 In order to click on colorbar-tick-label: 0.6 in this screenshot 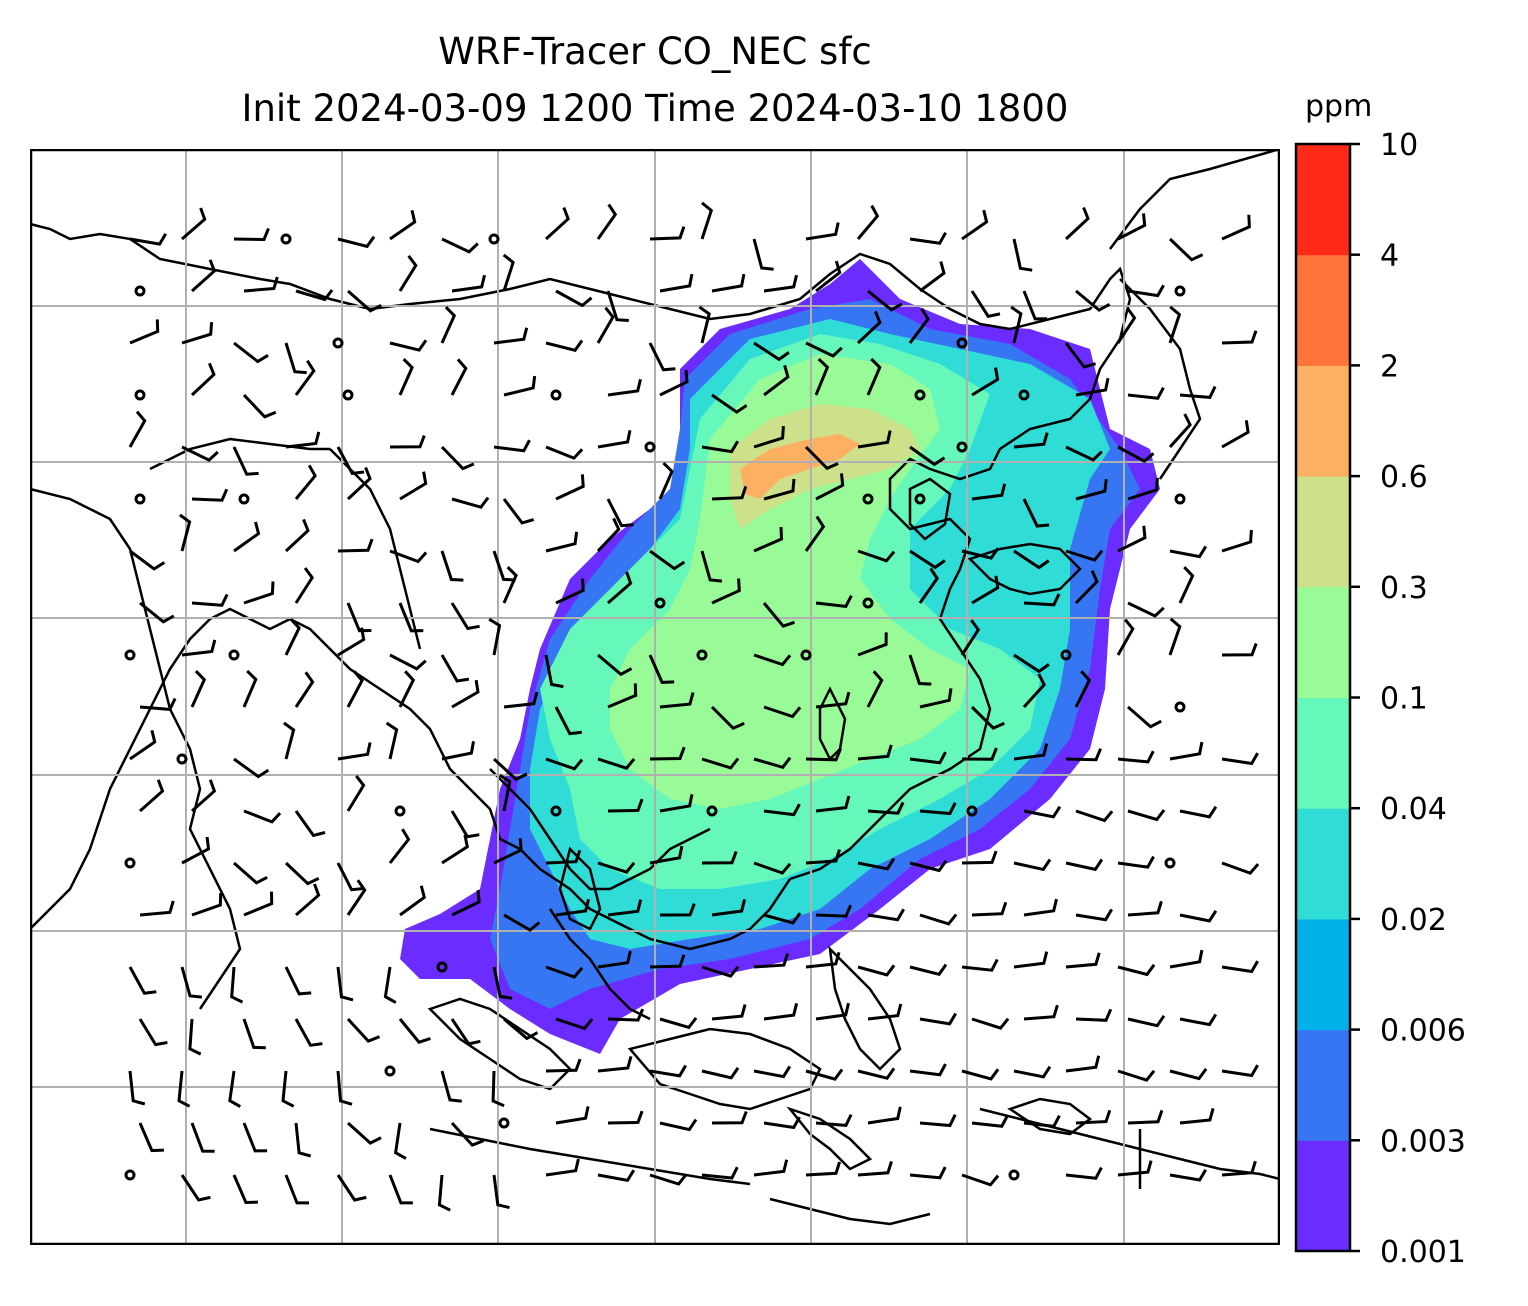, I will do `click(1404, 477)`.